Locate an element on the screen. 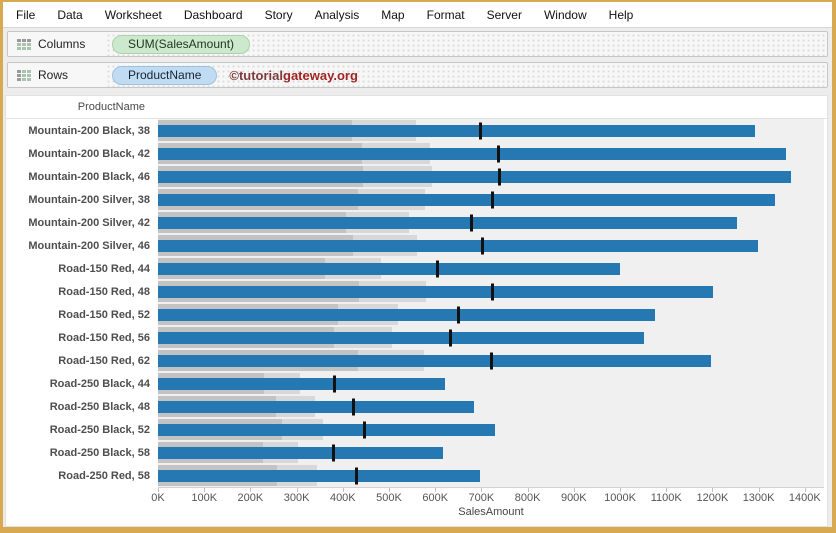 The height and width of the screenshot is (533, 836). row-label: Road-250 Black, 52 is located at coordinates (99, 429).